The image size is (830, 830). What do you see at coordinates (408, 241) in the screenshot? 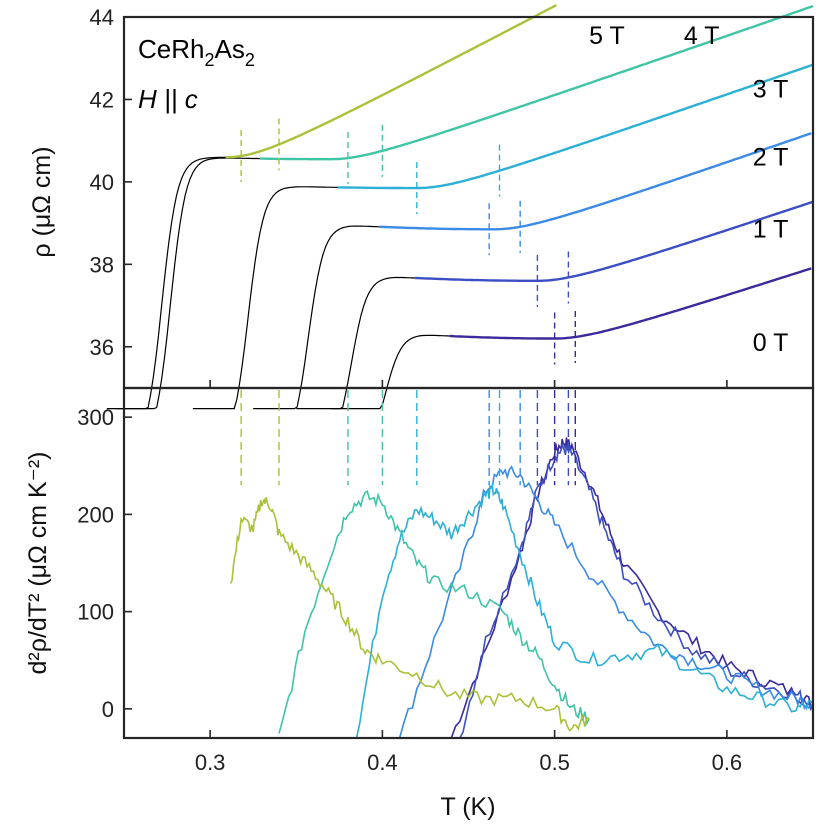
I see `resistivity-minimum-markers` at bounding box center [408, 241].